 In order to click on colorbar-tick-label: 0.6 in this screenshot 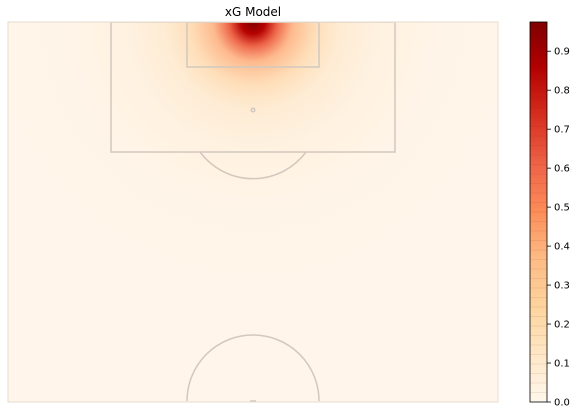, I will do `click(562, 169)`.